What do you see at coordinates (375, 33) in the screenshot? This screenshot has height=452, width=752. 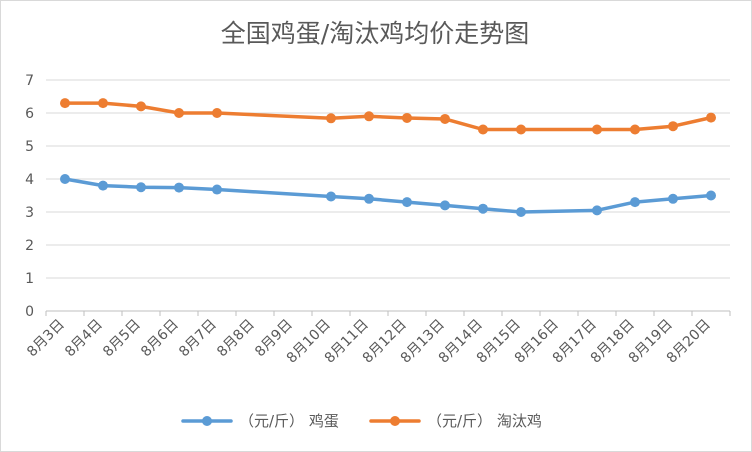 I see `chart-title: 全国鸡蛋/淘汰鸡均价走势图` at bounding box center [375, 33].